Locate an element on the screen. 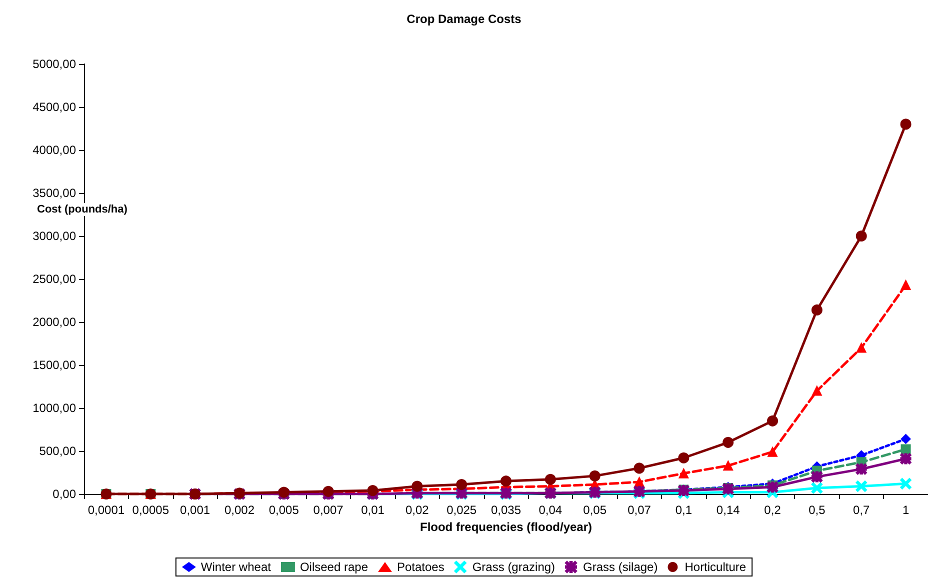 This screenshot has height=578, width=928. x-tick-label: 0,007 is located at coordinates (328, 510).